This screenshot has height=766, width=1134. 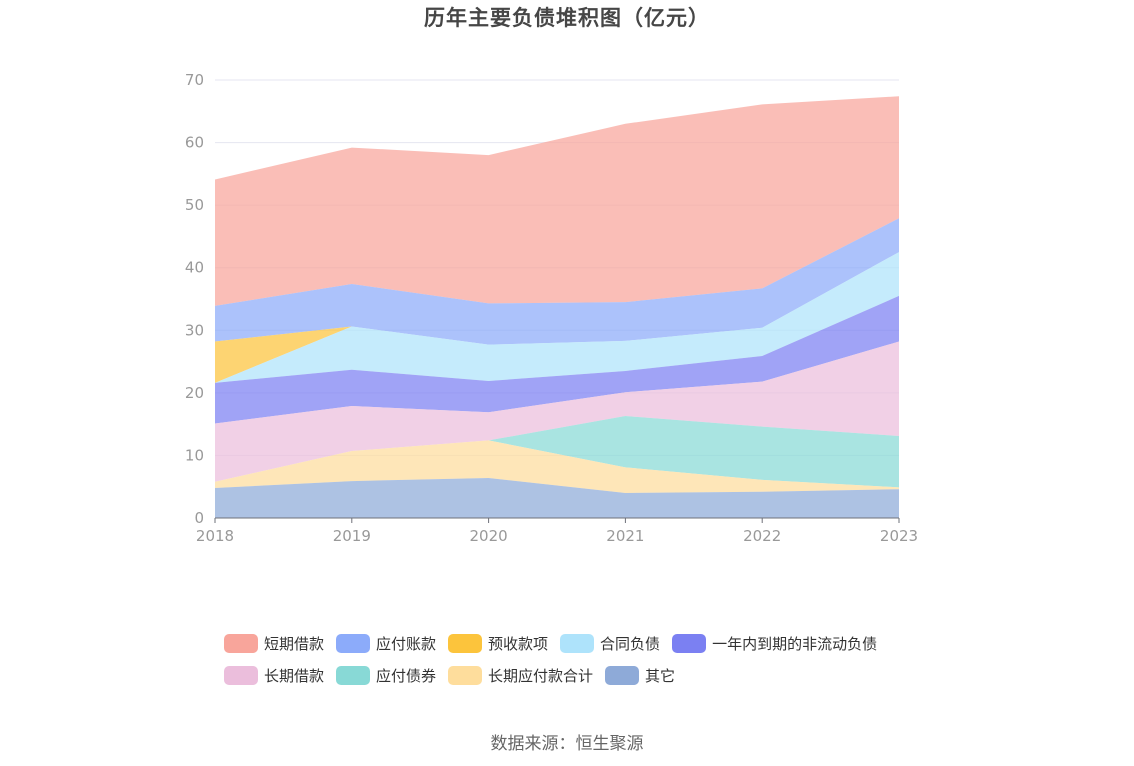 What do you see at coordinates (352, 536) in the screenshot?
I see `x-tick-label: 2019` at bounding box center [352, 536].